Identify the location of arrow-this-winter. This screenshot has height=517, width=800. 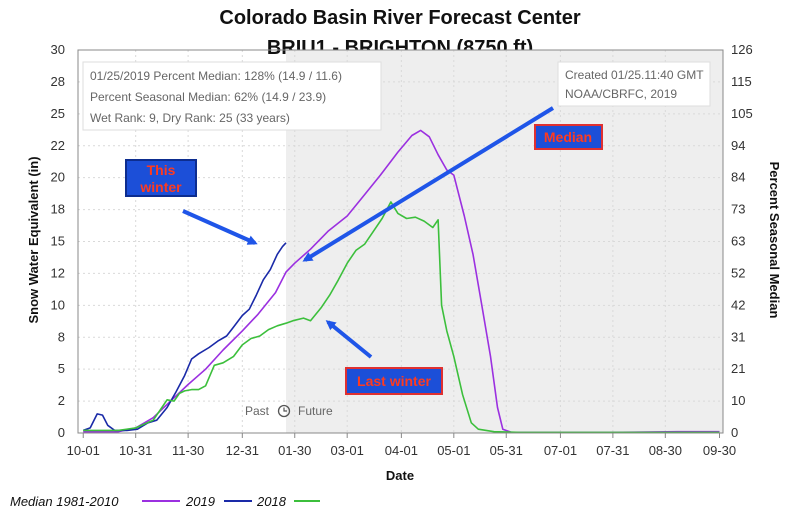
(220, 227).